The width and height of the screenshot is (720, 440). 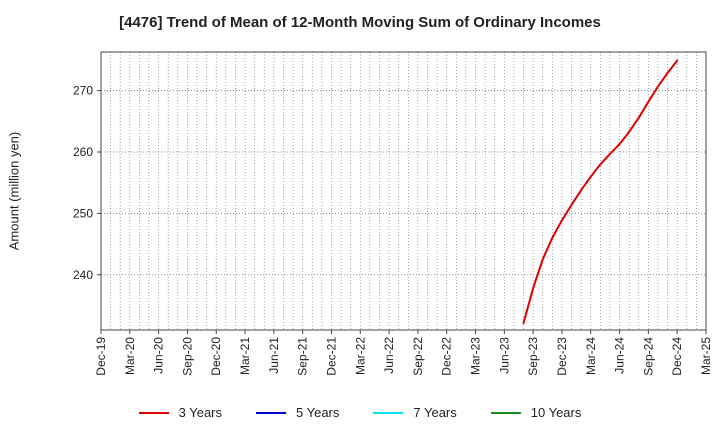 I want to click on x-tick-label: Dec-20, so click(x=216, y=356).